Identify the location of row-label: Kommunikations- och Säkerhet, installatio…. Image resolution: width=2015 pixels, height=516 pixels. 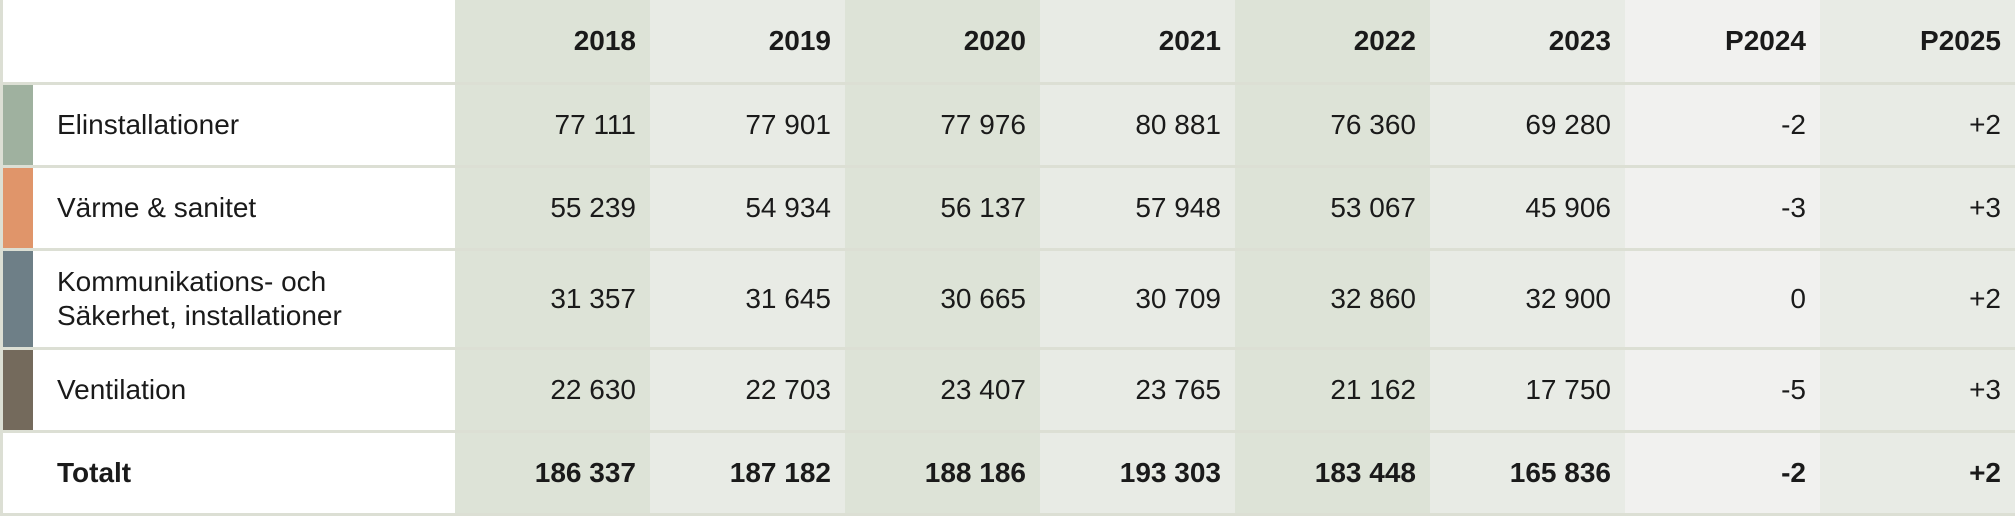
(244, 300).